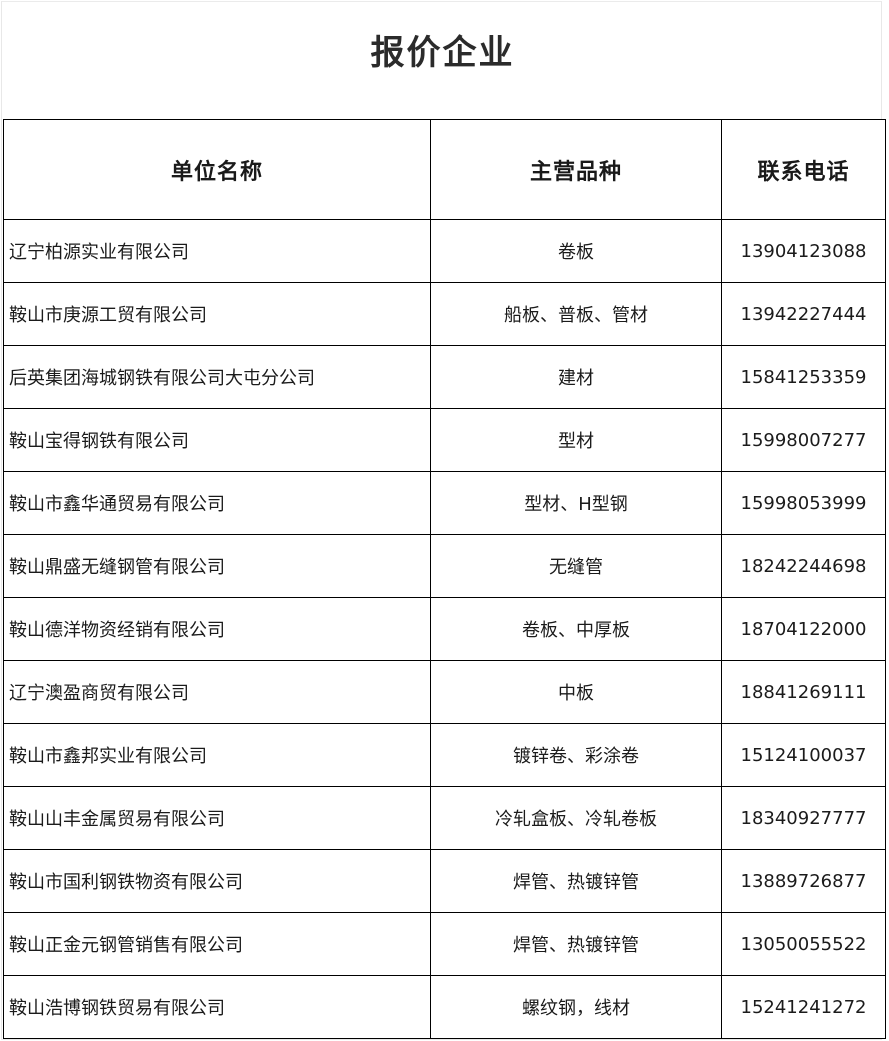 This screenshot has height=1041, width=889. I want to click on cell-main-products: 中板, so click(576, 692).